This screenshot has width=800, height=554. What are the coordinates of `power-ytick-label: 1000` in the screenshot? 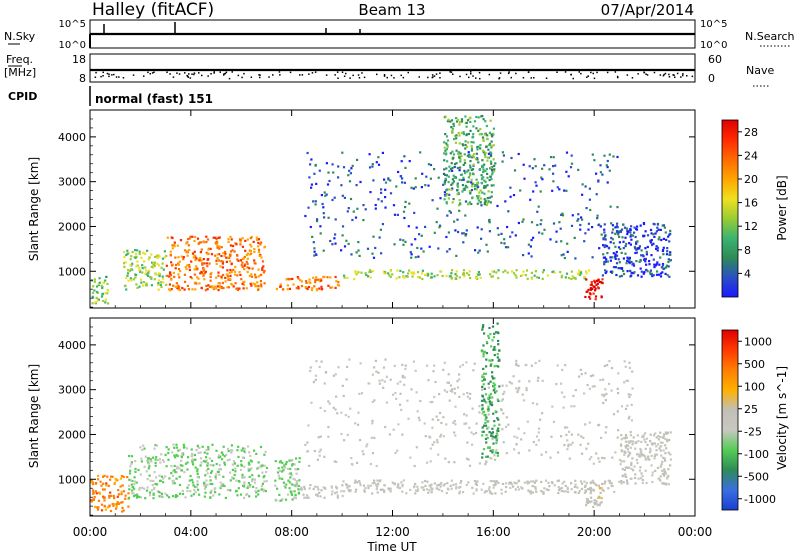 It's located at (72, 271).